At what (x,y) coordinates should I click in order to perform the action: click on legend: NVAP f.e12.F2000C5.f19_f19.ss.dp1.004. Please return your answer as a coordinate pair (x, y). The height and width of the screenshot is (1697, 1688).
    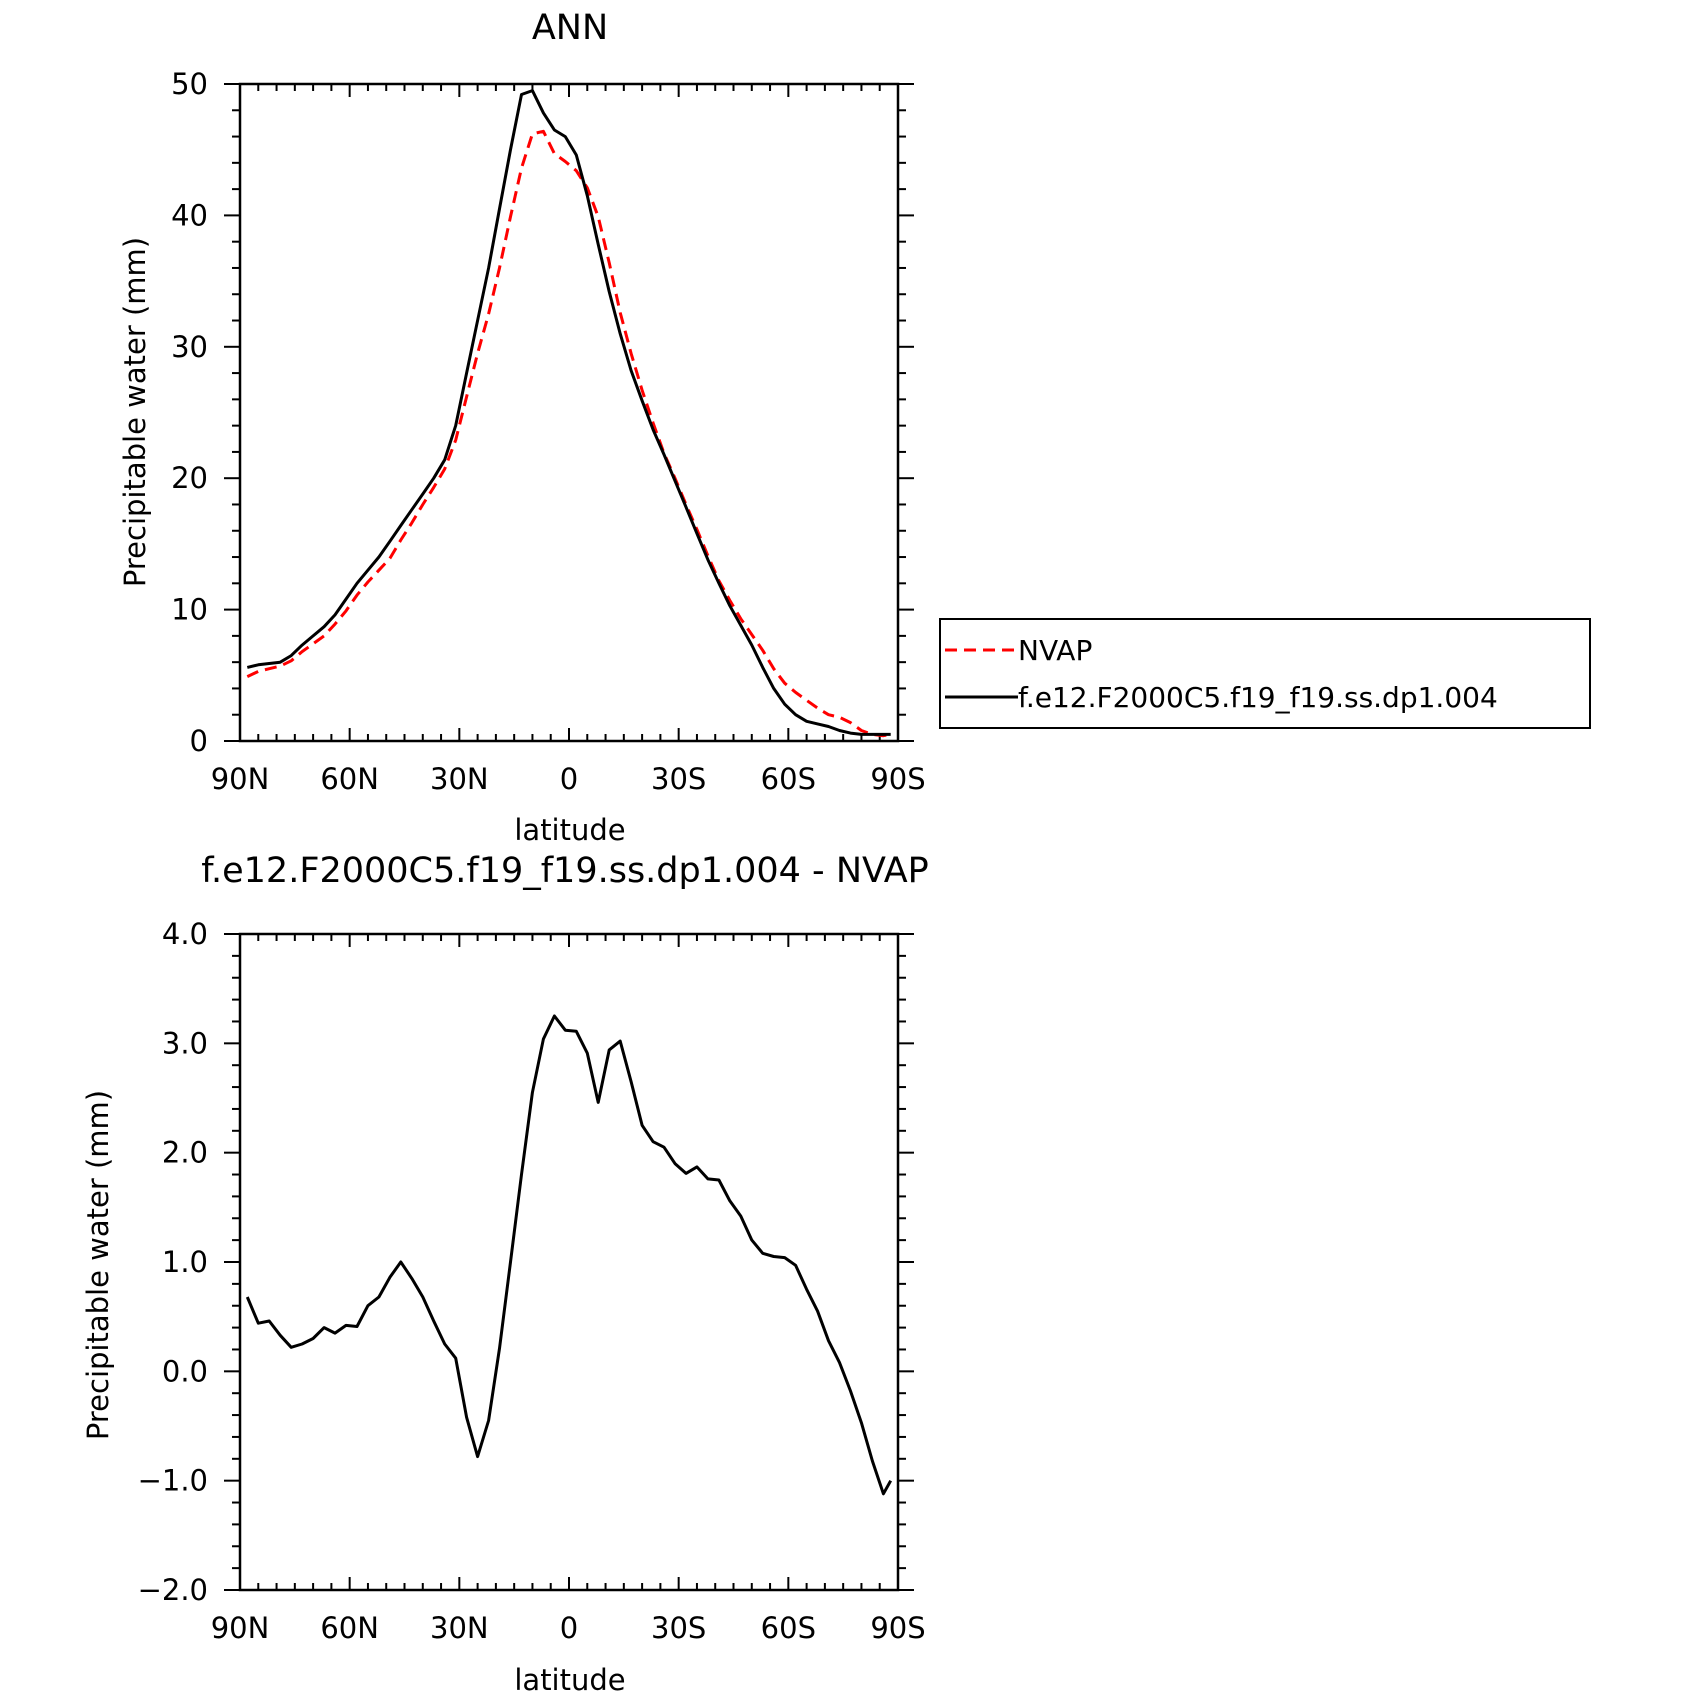
    Looking at the image, I should click on (1265, 673).